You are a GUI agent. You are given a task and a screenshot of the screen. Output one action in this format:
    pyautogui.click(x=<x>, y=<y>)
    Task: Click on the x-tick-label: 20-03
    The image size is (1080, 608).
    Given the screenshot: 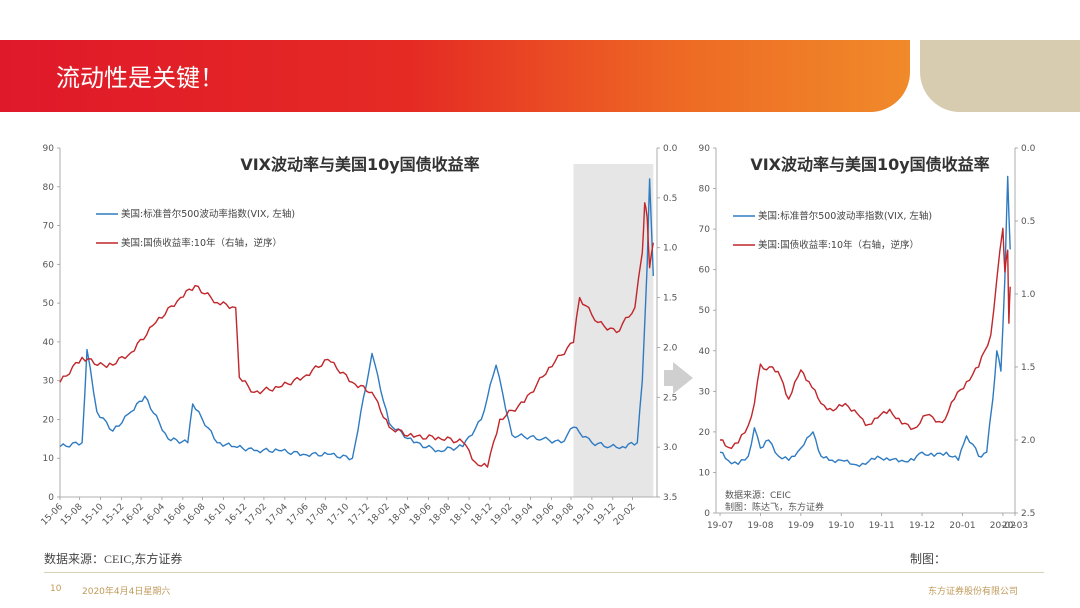 What is the action you would take?
    pyautogui.click(x=1015, y=526)
    